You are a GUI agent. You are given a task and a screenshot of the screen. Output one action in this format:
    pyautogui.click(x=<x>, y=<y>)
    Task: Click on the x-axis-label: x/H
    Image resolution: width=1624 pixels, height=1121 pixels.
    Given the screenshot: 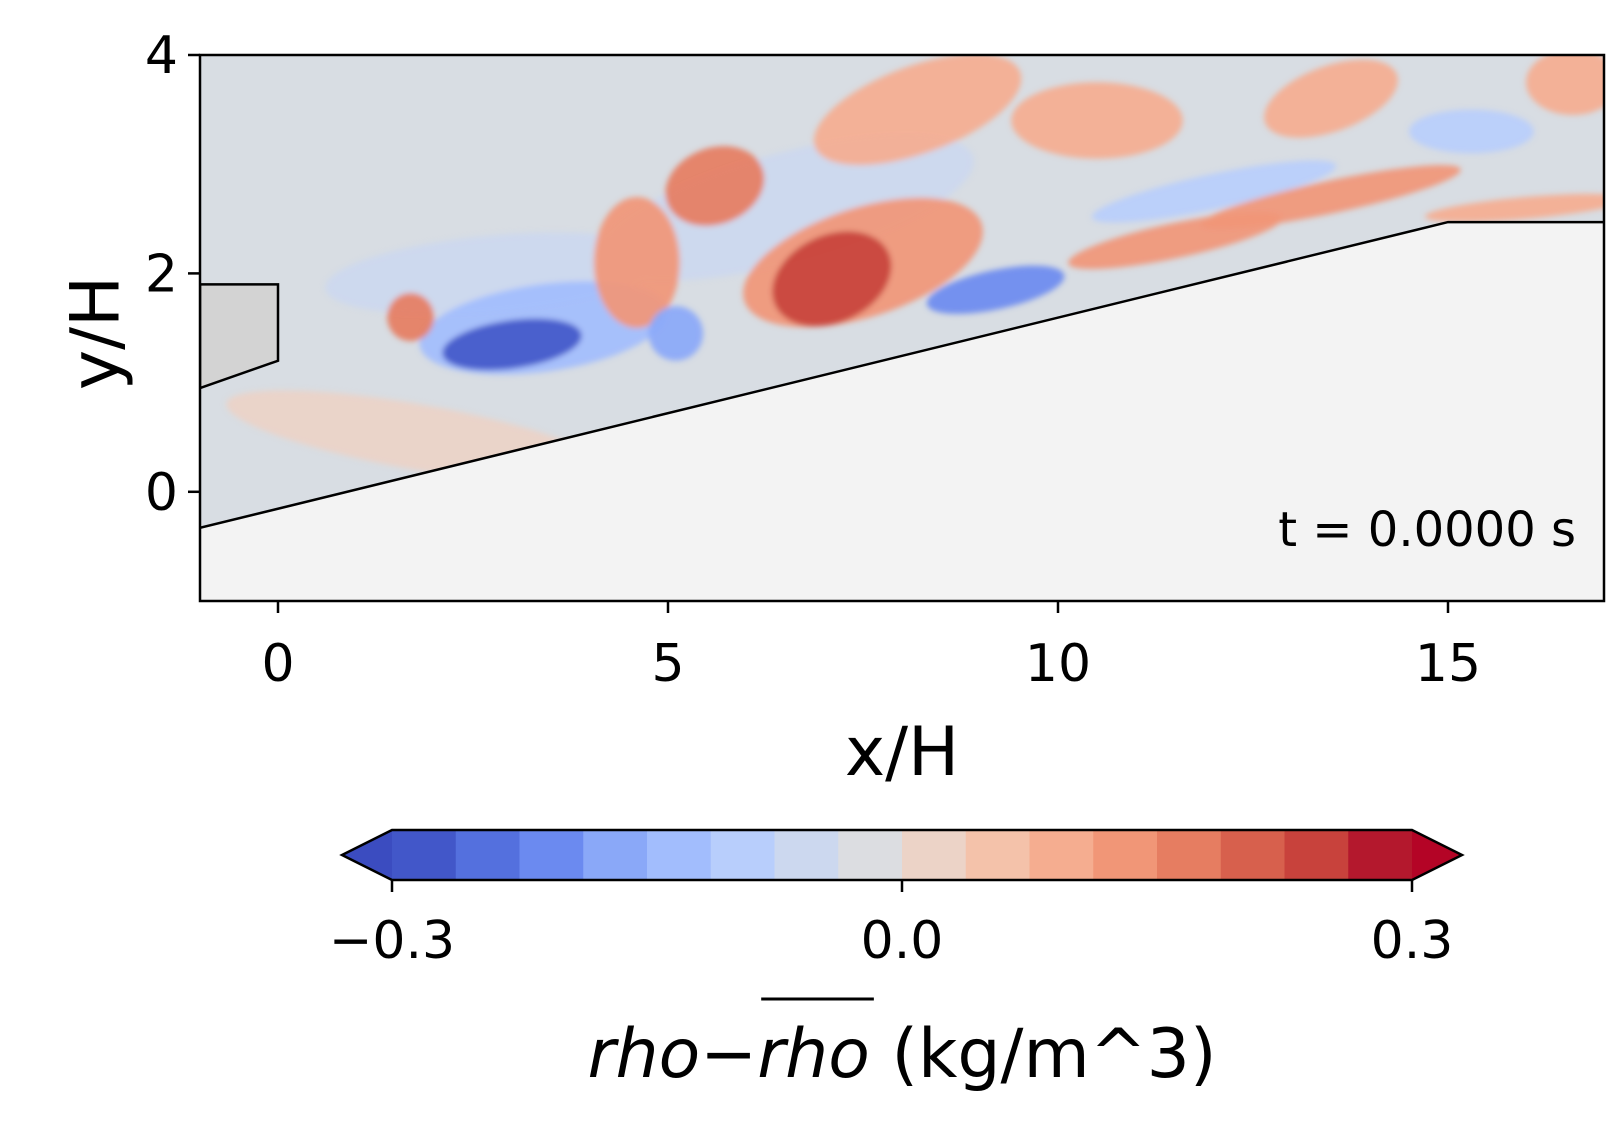 What is the action you would take?
    pyautogui.click(x=902, y=752)
    